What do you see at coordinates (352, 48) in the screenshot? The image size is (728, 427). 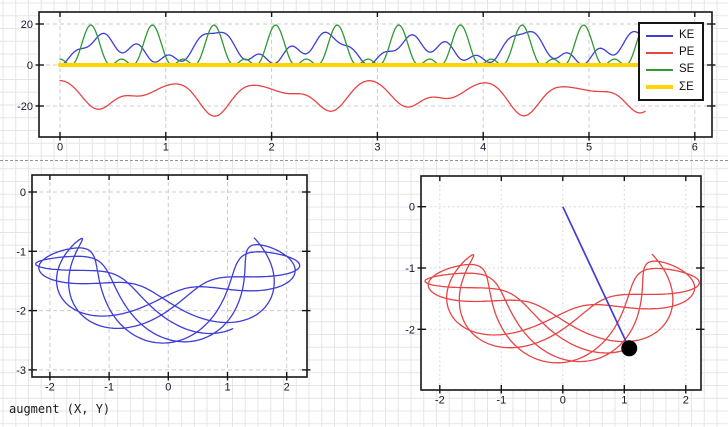 I see `series-KE` at bounding box center [352, 48].